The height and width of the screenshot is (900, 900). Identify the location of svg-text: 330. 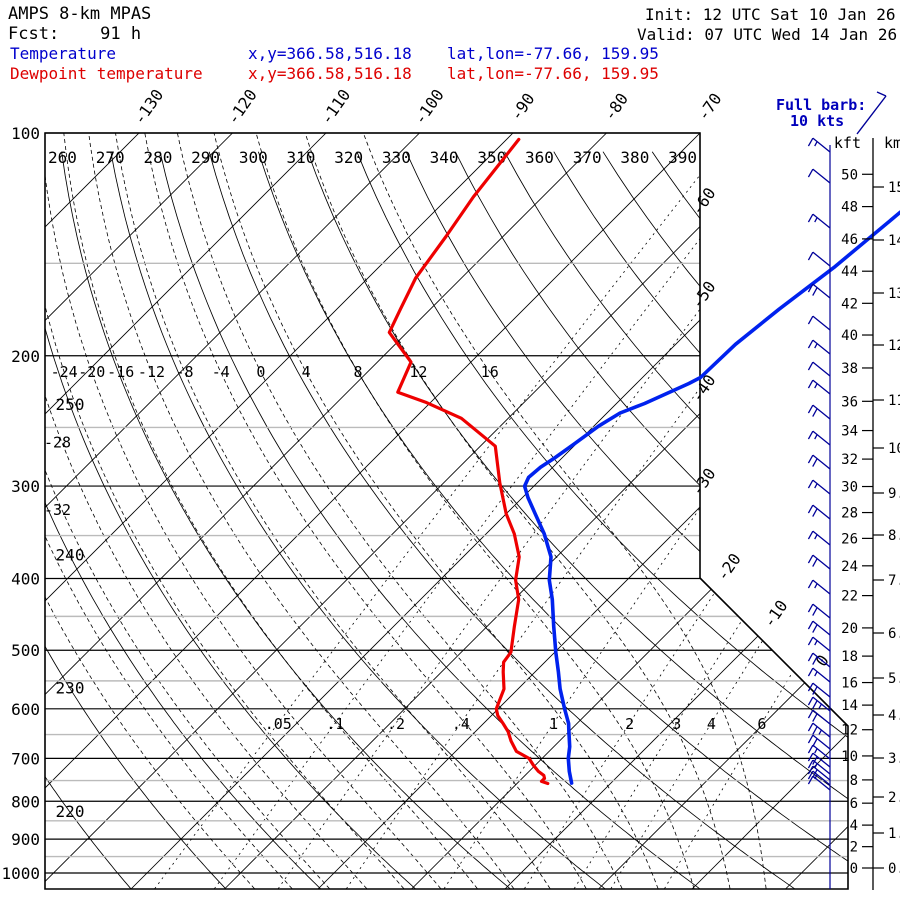
(396, 157).